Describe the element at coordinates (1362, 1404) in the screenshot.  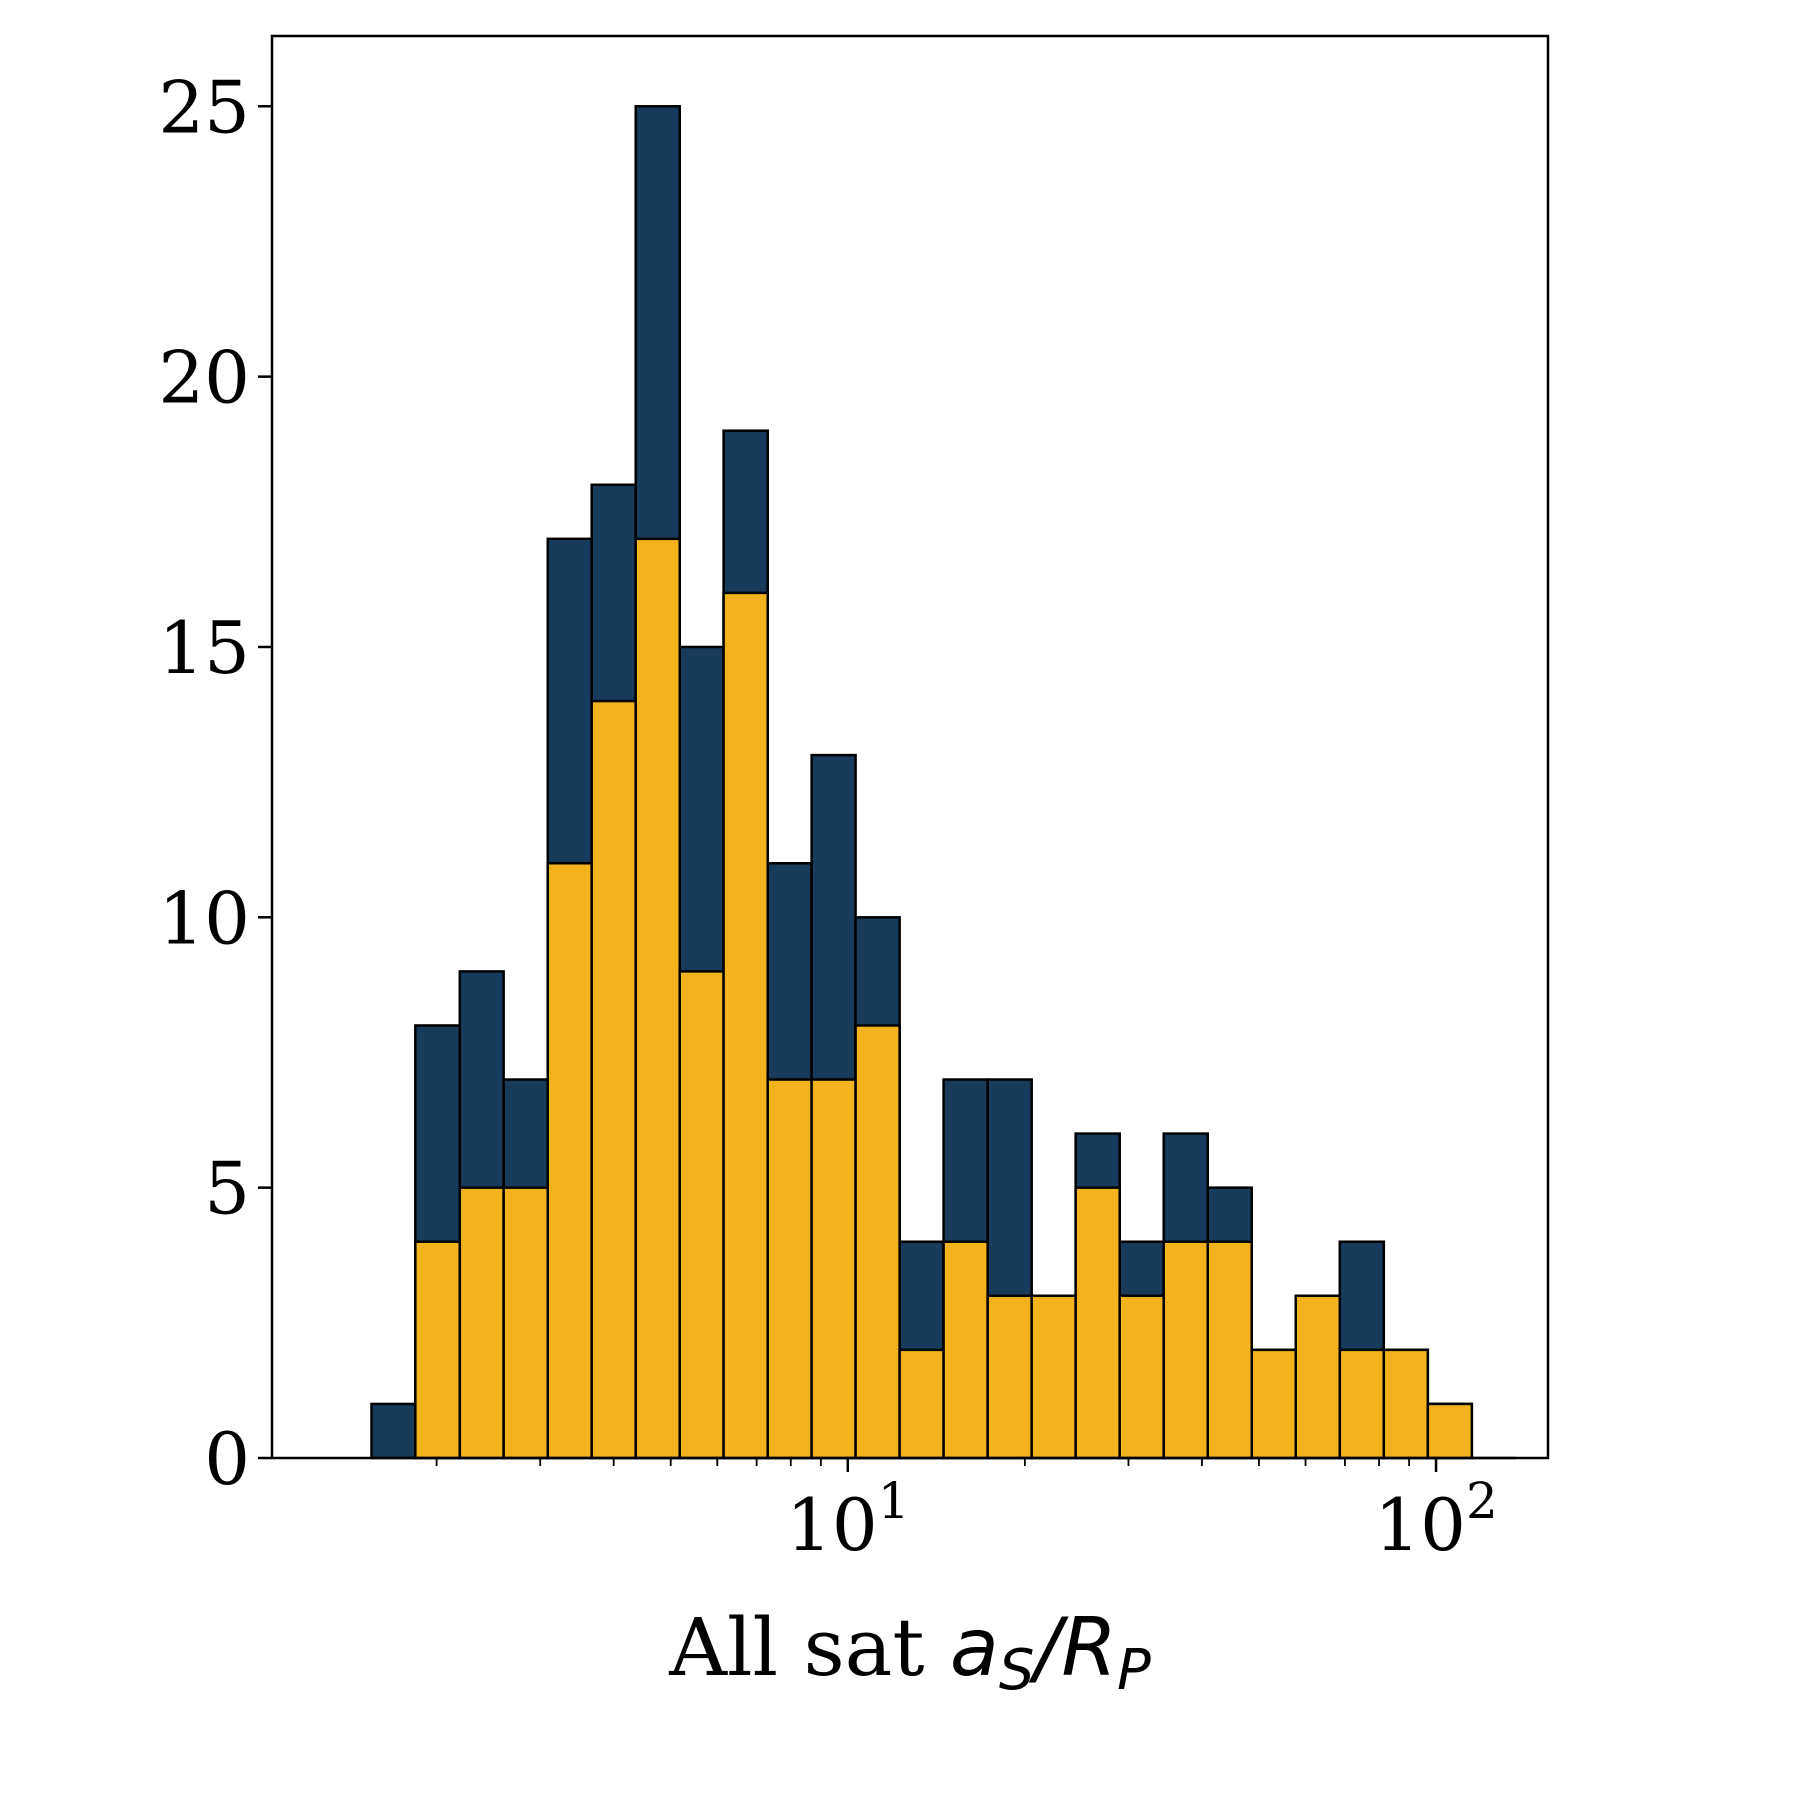
I see `bar-series2-bin23` at that location.